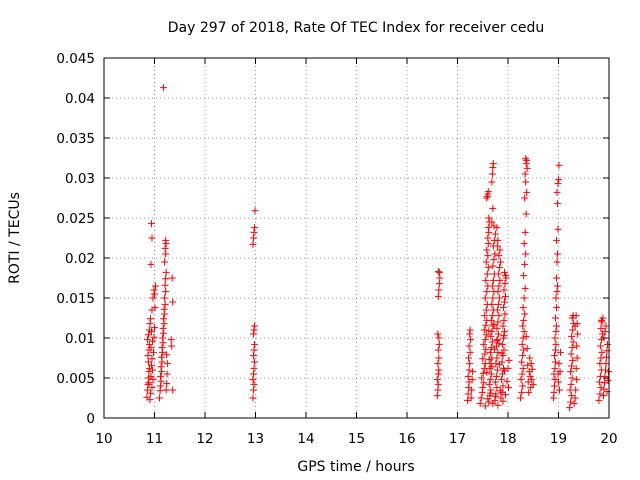 The image size is (640, 480). What do you see at coordinates (355, 467) in the screenshot?
I see `x-axis-label: GPS time / hours` at bounding box center [355, 467].